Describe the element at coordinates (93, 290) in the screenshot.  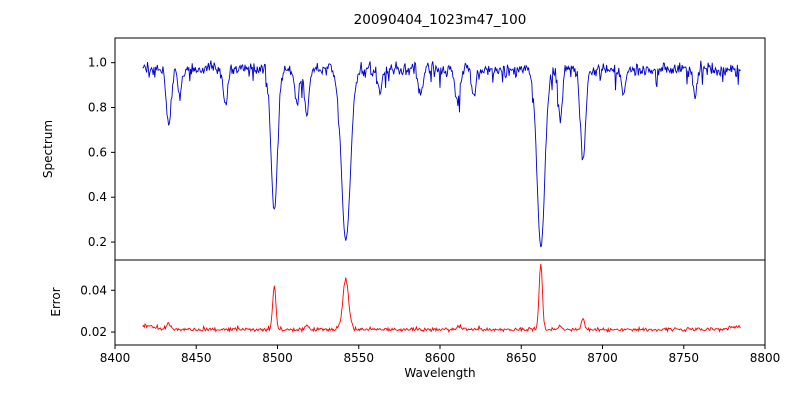
I see `y-tick-label: 0.04` at that location.